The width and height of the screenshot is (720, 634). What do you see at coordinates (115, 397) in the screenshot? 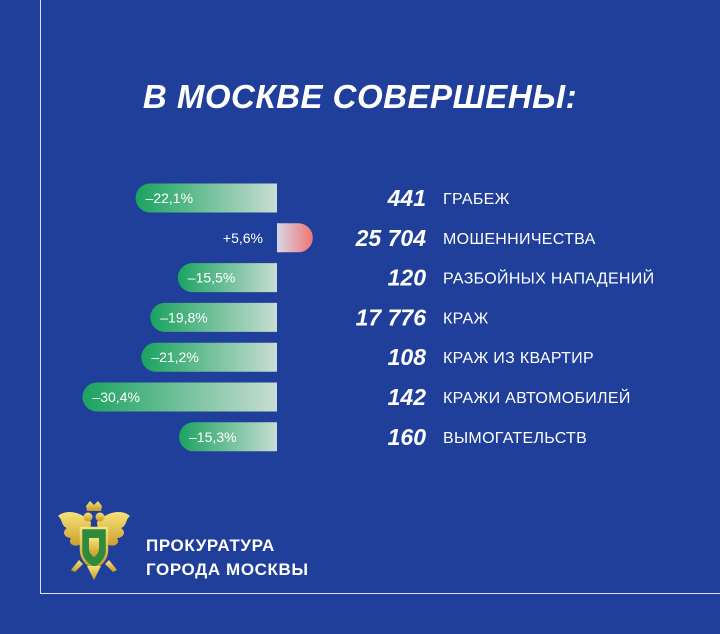
I see `bar-change-label-5: –30,4%` at bounding box center [115, 397].